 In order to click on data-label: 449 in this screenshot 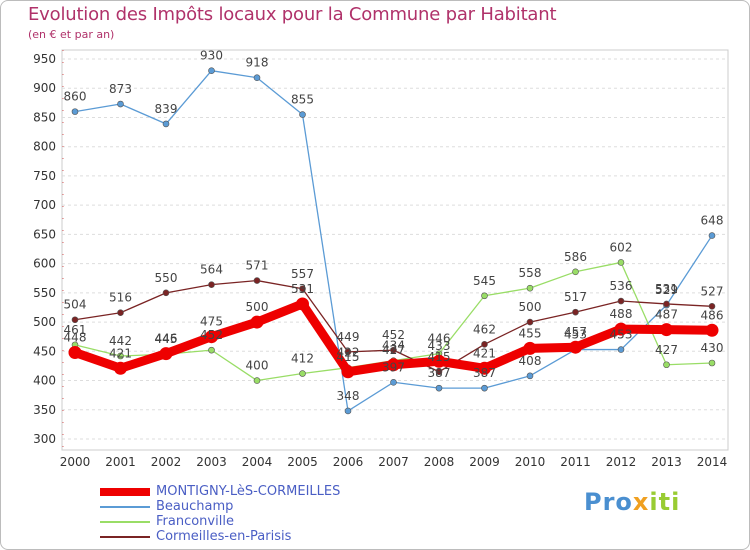, I will do `click(348, 337)`.